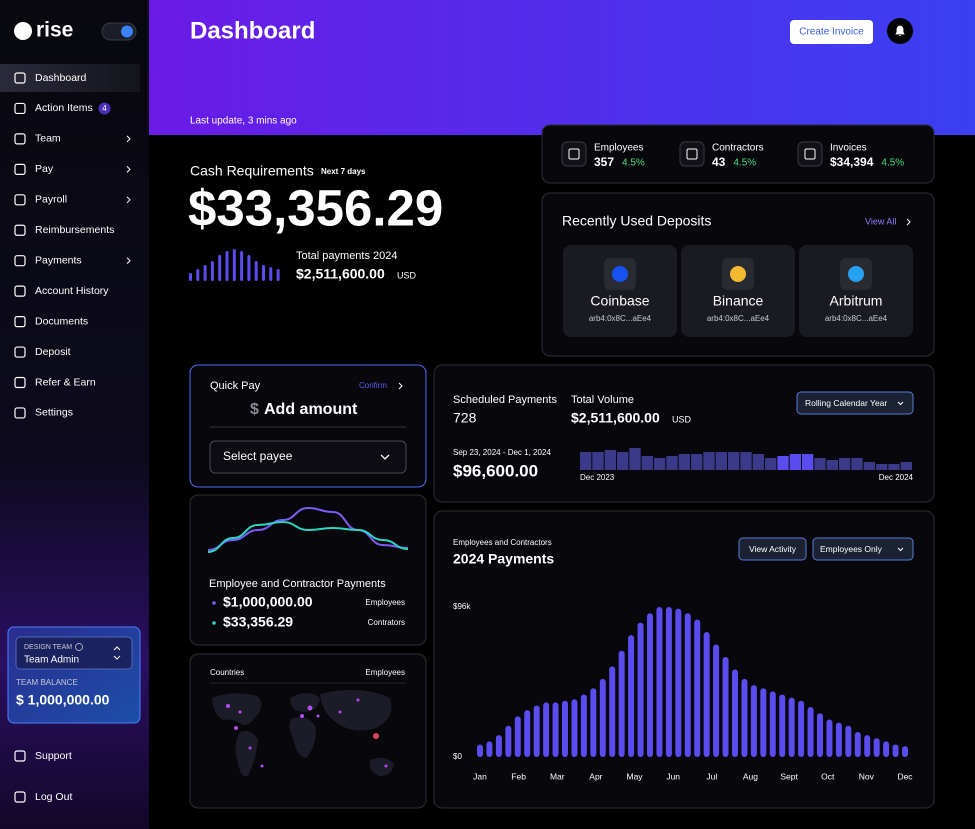 This screenshot has width=975, height=829. I want to click on total-amount: $2,511,600.00, so click(340, 274).